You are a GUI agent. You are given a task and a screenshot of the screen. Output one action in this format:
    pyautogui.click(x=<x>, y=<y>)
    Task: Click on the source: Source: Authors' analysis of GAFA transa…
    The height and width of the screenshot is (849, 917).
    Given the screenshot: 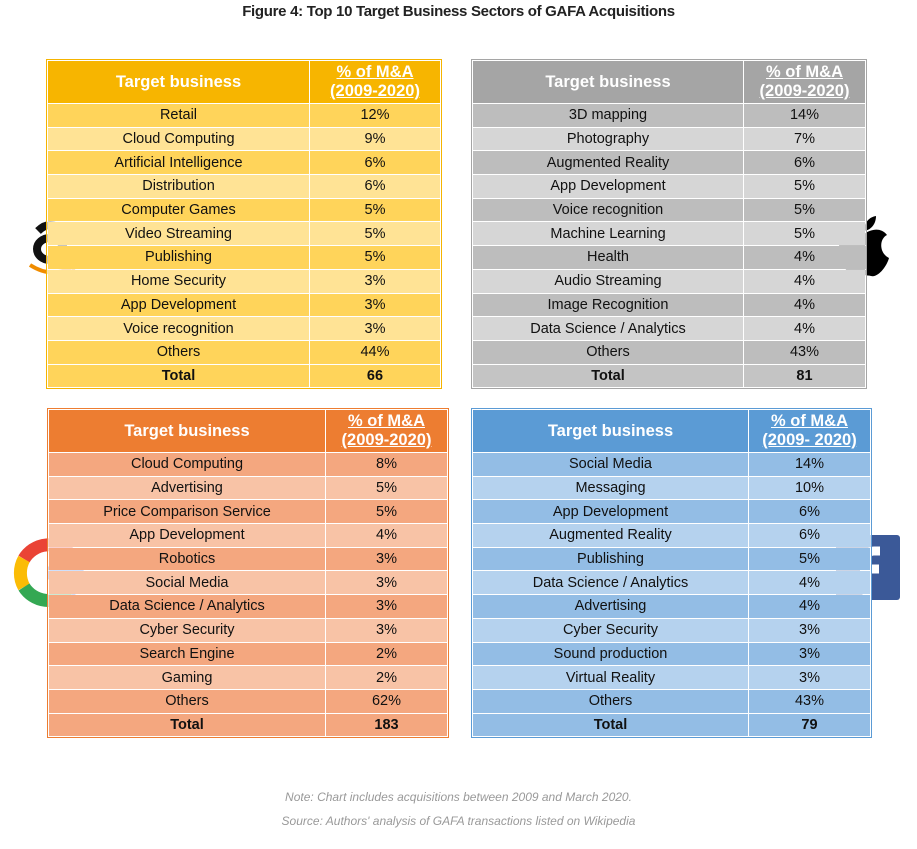 What is the action you would take?
    pyautogui.click(x=458, y=821)
    